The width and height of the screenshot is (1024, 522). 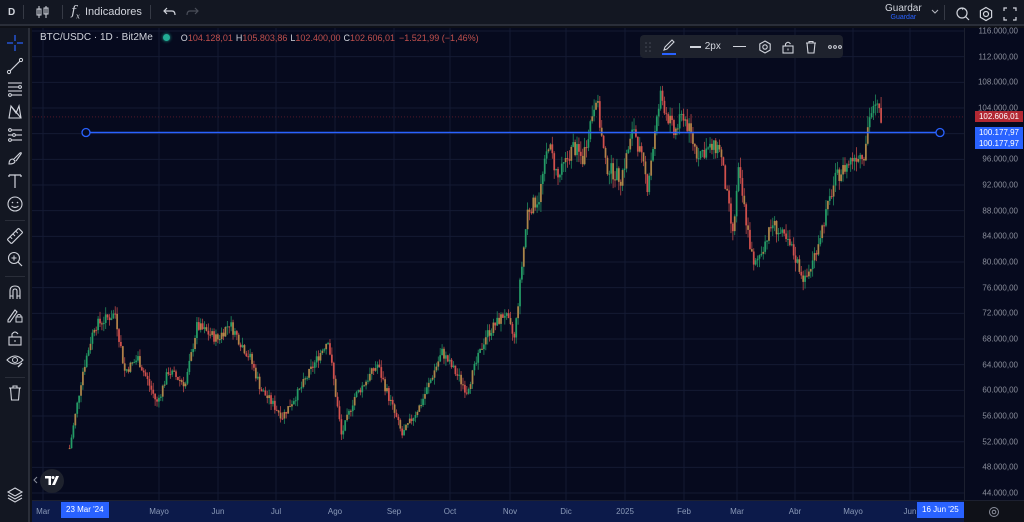 I want to click on price-tick-label: 68.000,00, so click(x=1000, y=339).